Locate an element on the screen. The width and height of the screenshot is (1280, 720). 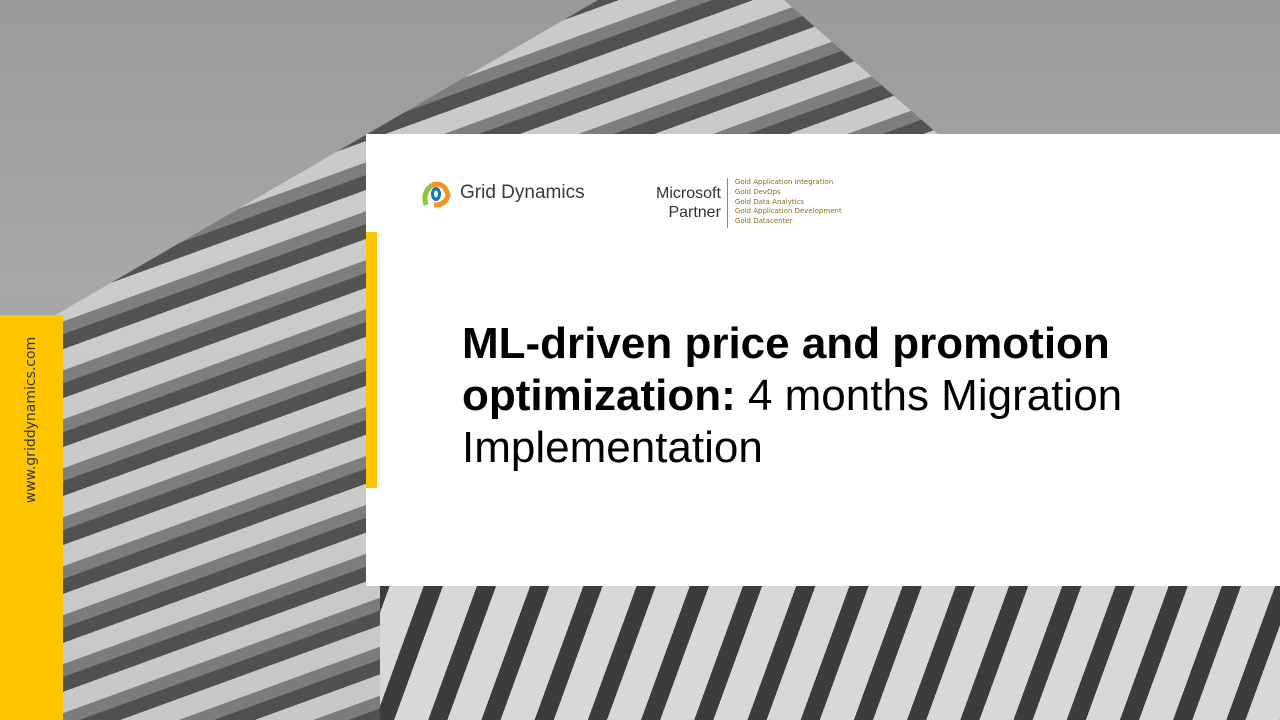
grid-dynamics-logo-icon is located at coordinates (436, 194).